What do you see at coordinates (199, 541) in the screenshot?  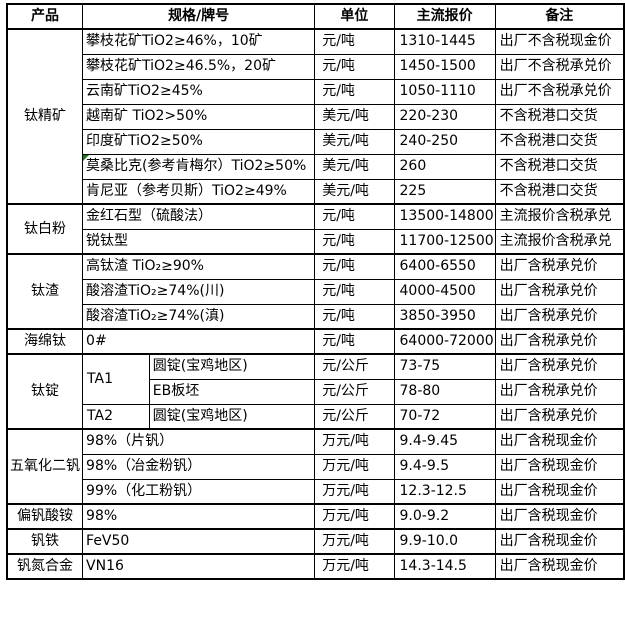 I see `cell-spec: FeV50` at bounding box center [199, 541].